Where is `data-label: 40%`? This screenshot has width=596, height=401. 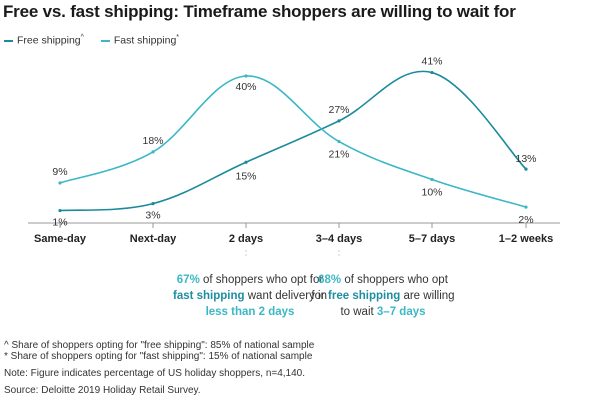 data-label: 40% is located at coordinates (245, 87).